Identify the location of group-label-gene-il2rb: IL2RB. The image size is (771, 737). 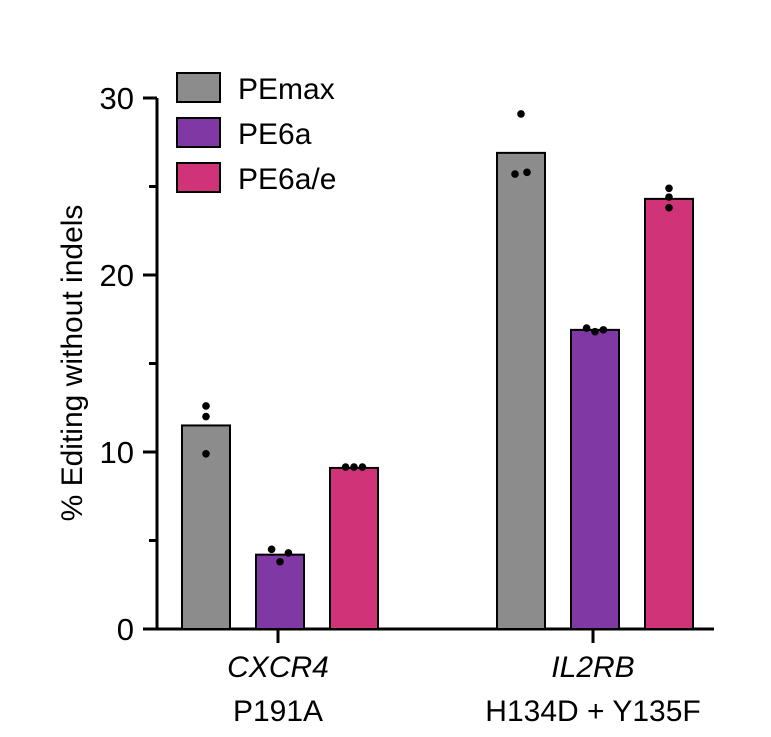
(592, 667).